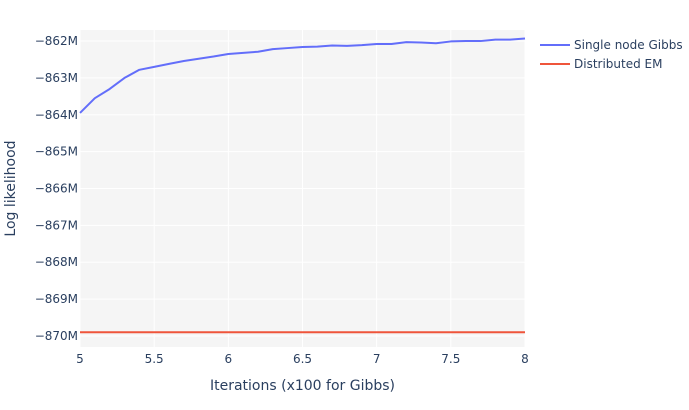 The image size is (689, 410). Describe the element at coordinates (80, 359) in the screenshot. I see `x-tick-label: 5` at that location.